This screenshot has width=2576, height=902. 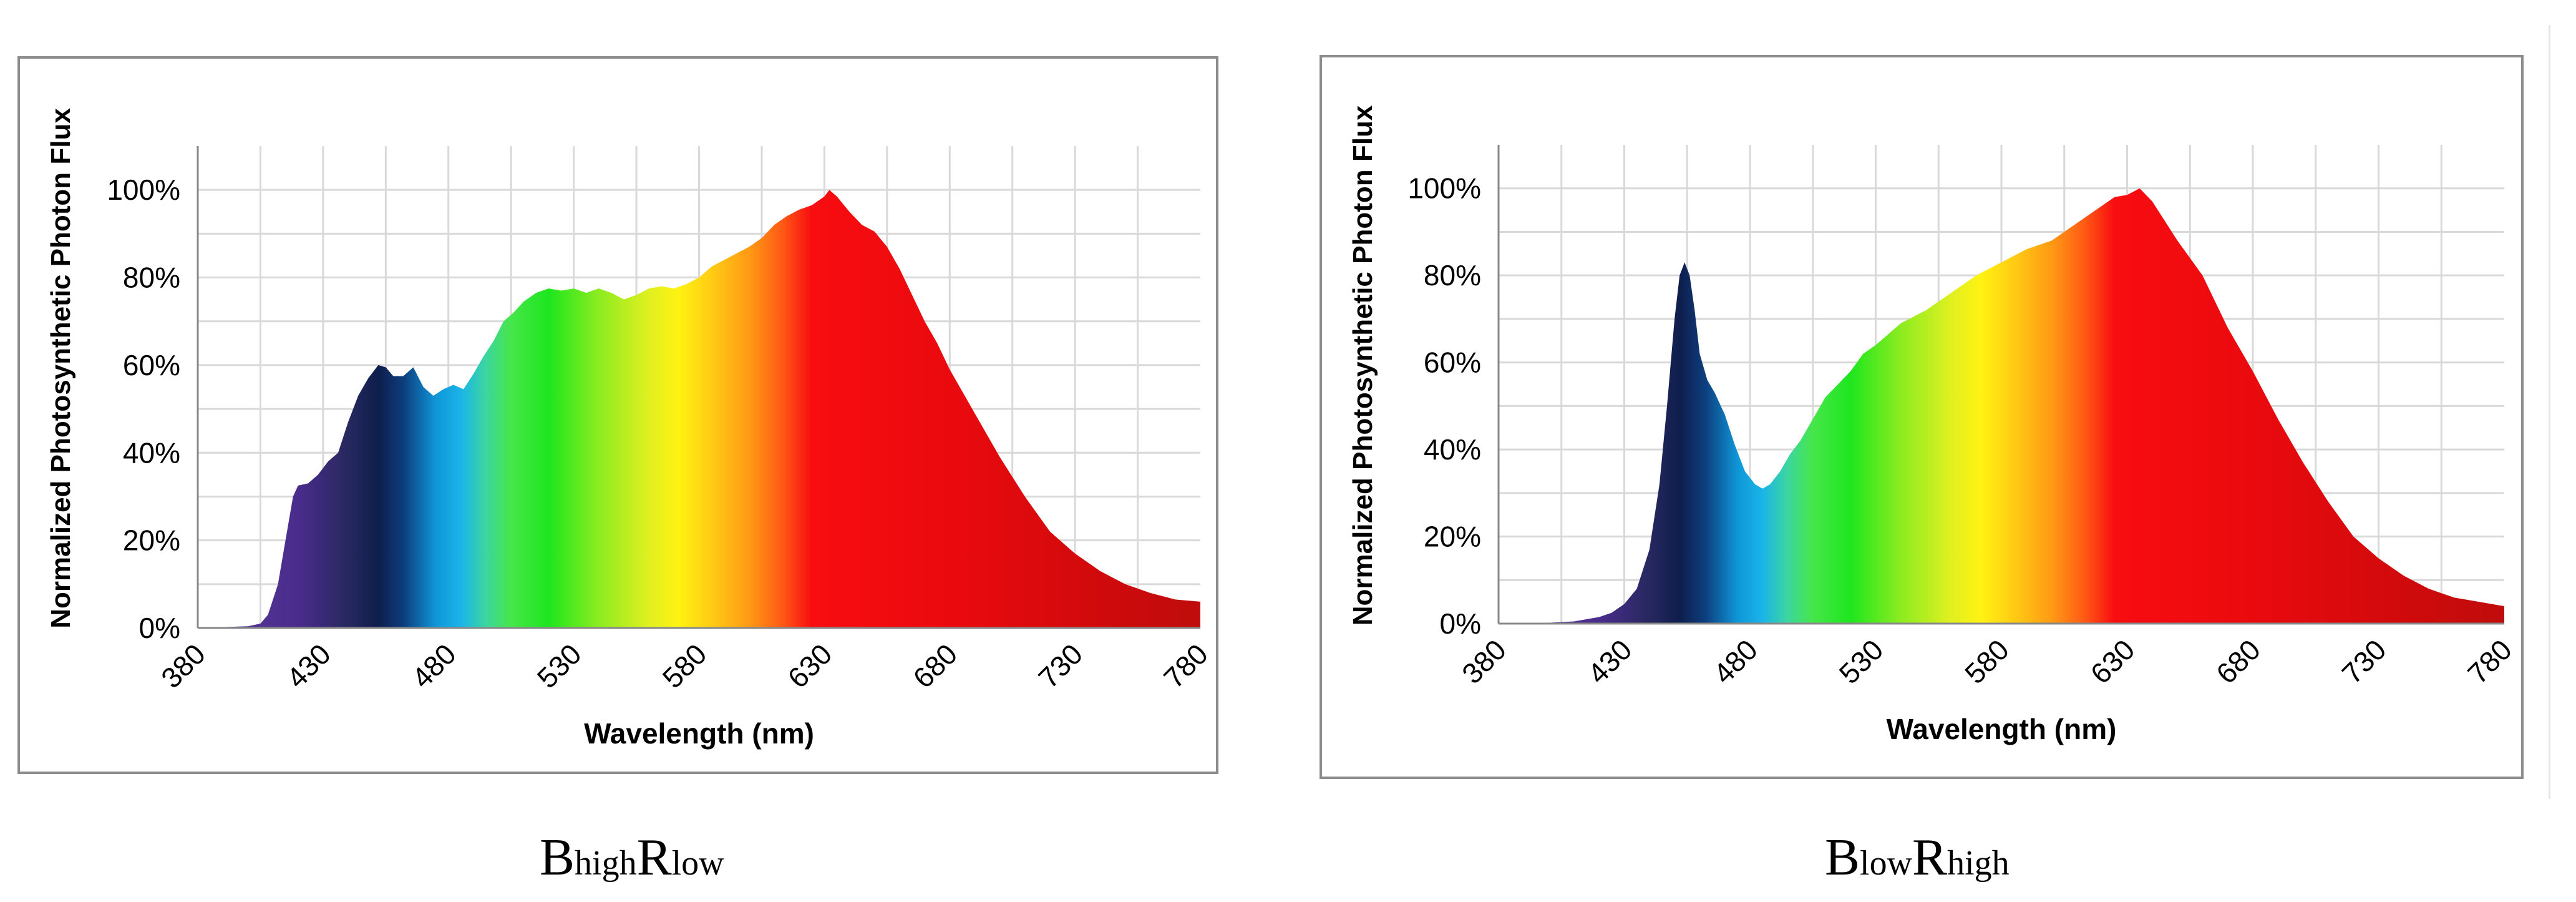 I want to click on page-edge-rule, so click(x=2549, y=412).